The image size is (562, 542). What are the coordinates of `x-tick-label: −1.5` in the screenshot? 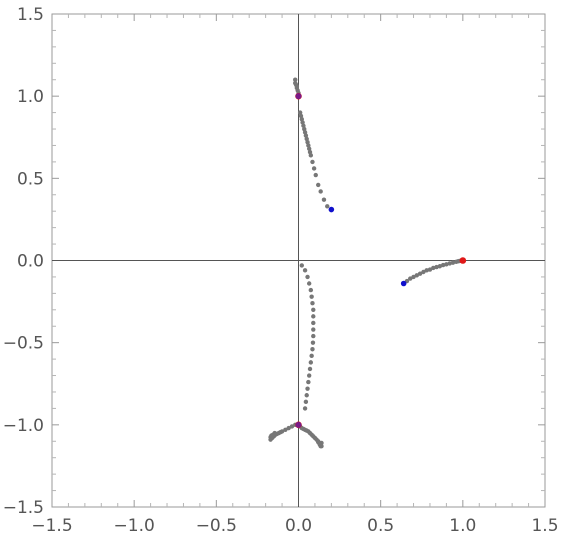 It's located at (51, 526).